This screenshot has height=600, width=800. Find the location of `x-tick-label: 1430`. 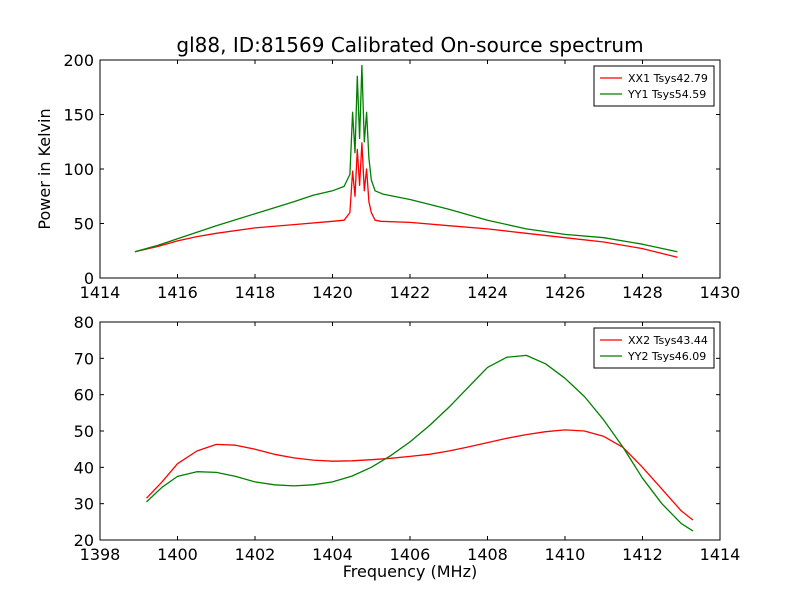

x-tick-label: 1430 is located at coordinates (720, 292).